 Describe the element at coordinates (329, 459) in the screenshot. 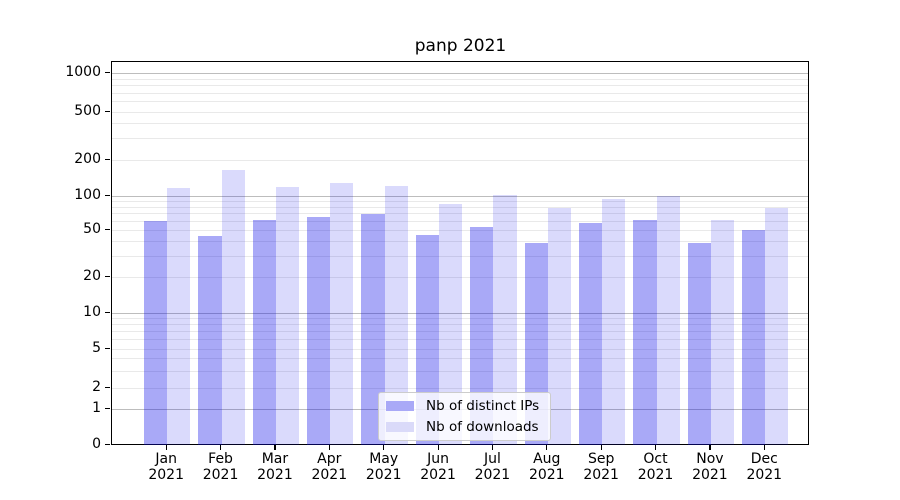

I see `x-tick-month: Apr` at that location.